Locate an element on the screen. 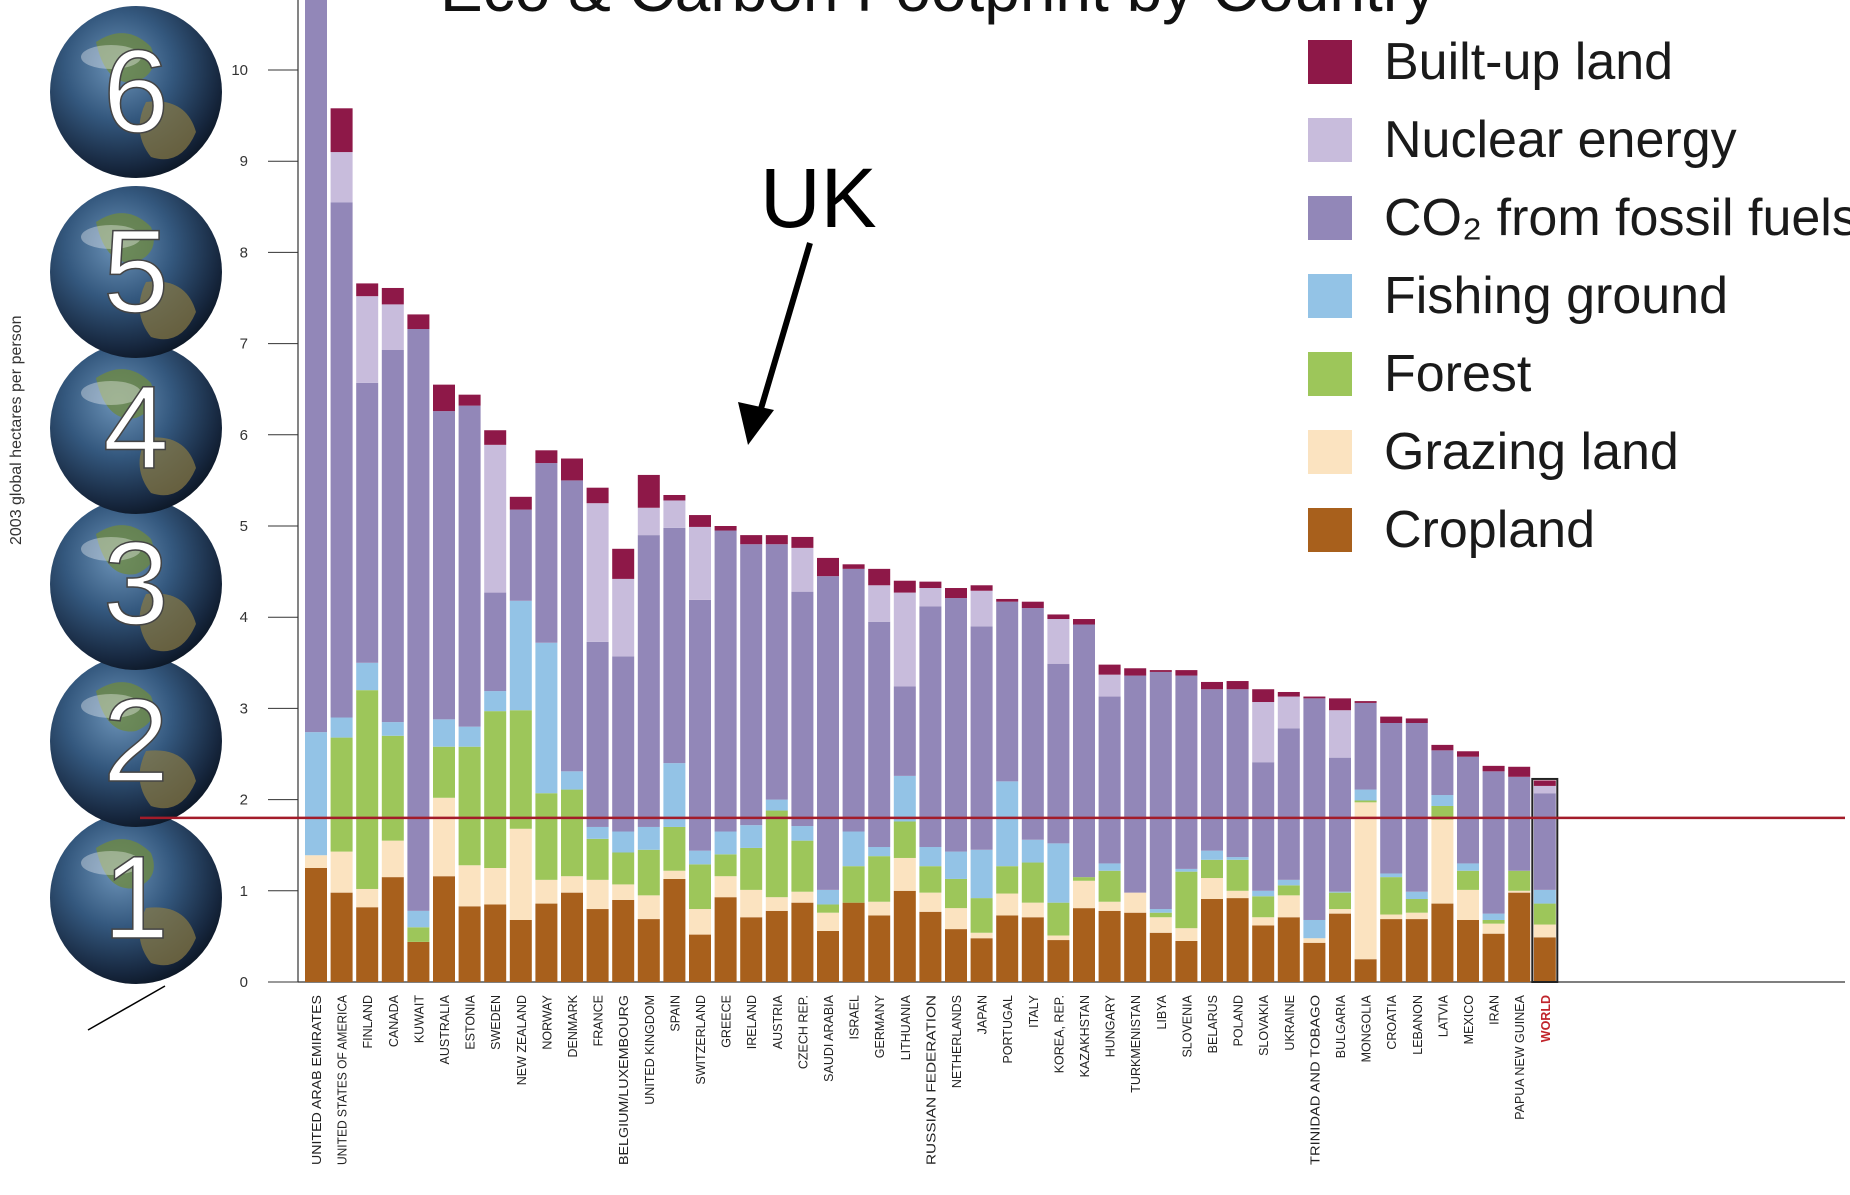  x-tick-label: DENMARK is located at coordinates (573, 1025).